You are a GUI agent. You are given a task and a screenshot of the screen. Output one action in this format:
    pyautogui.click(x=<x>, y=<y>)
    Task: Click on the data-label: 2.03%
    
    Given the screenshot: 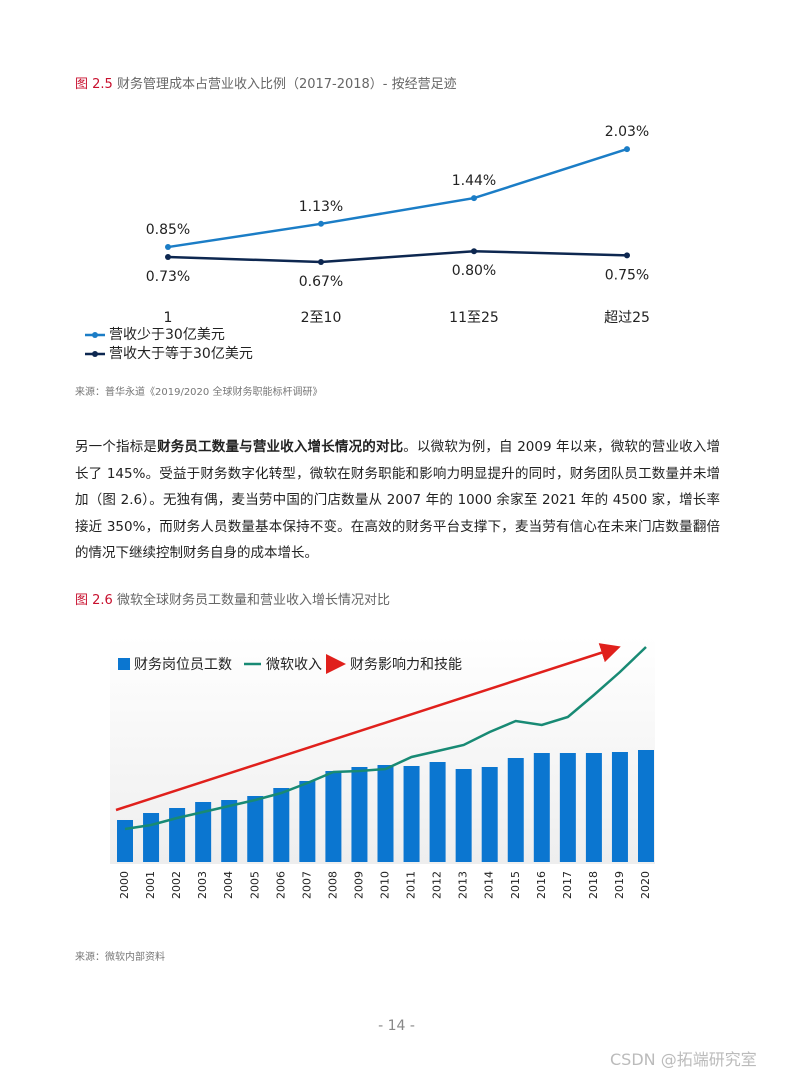 What is the action you would take?
    pyautogui.click(x=627, y=132)
    